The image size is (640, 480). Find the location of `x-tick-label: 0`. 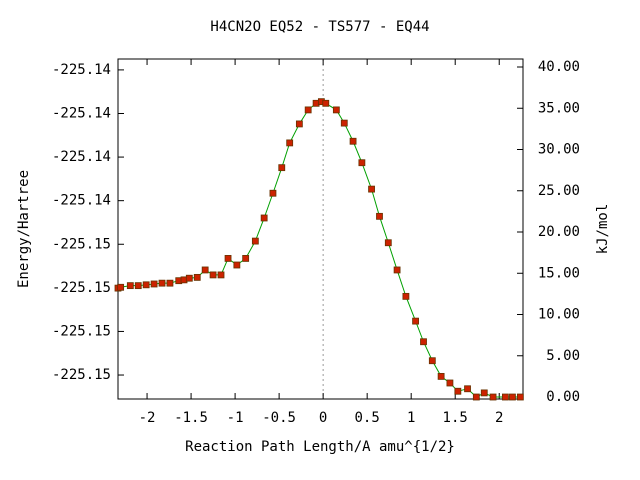

x-tick-label: 0 is located at coordinates (323, 418).